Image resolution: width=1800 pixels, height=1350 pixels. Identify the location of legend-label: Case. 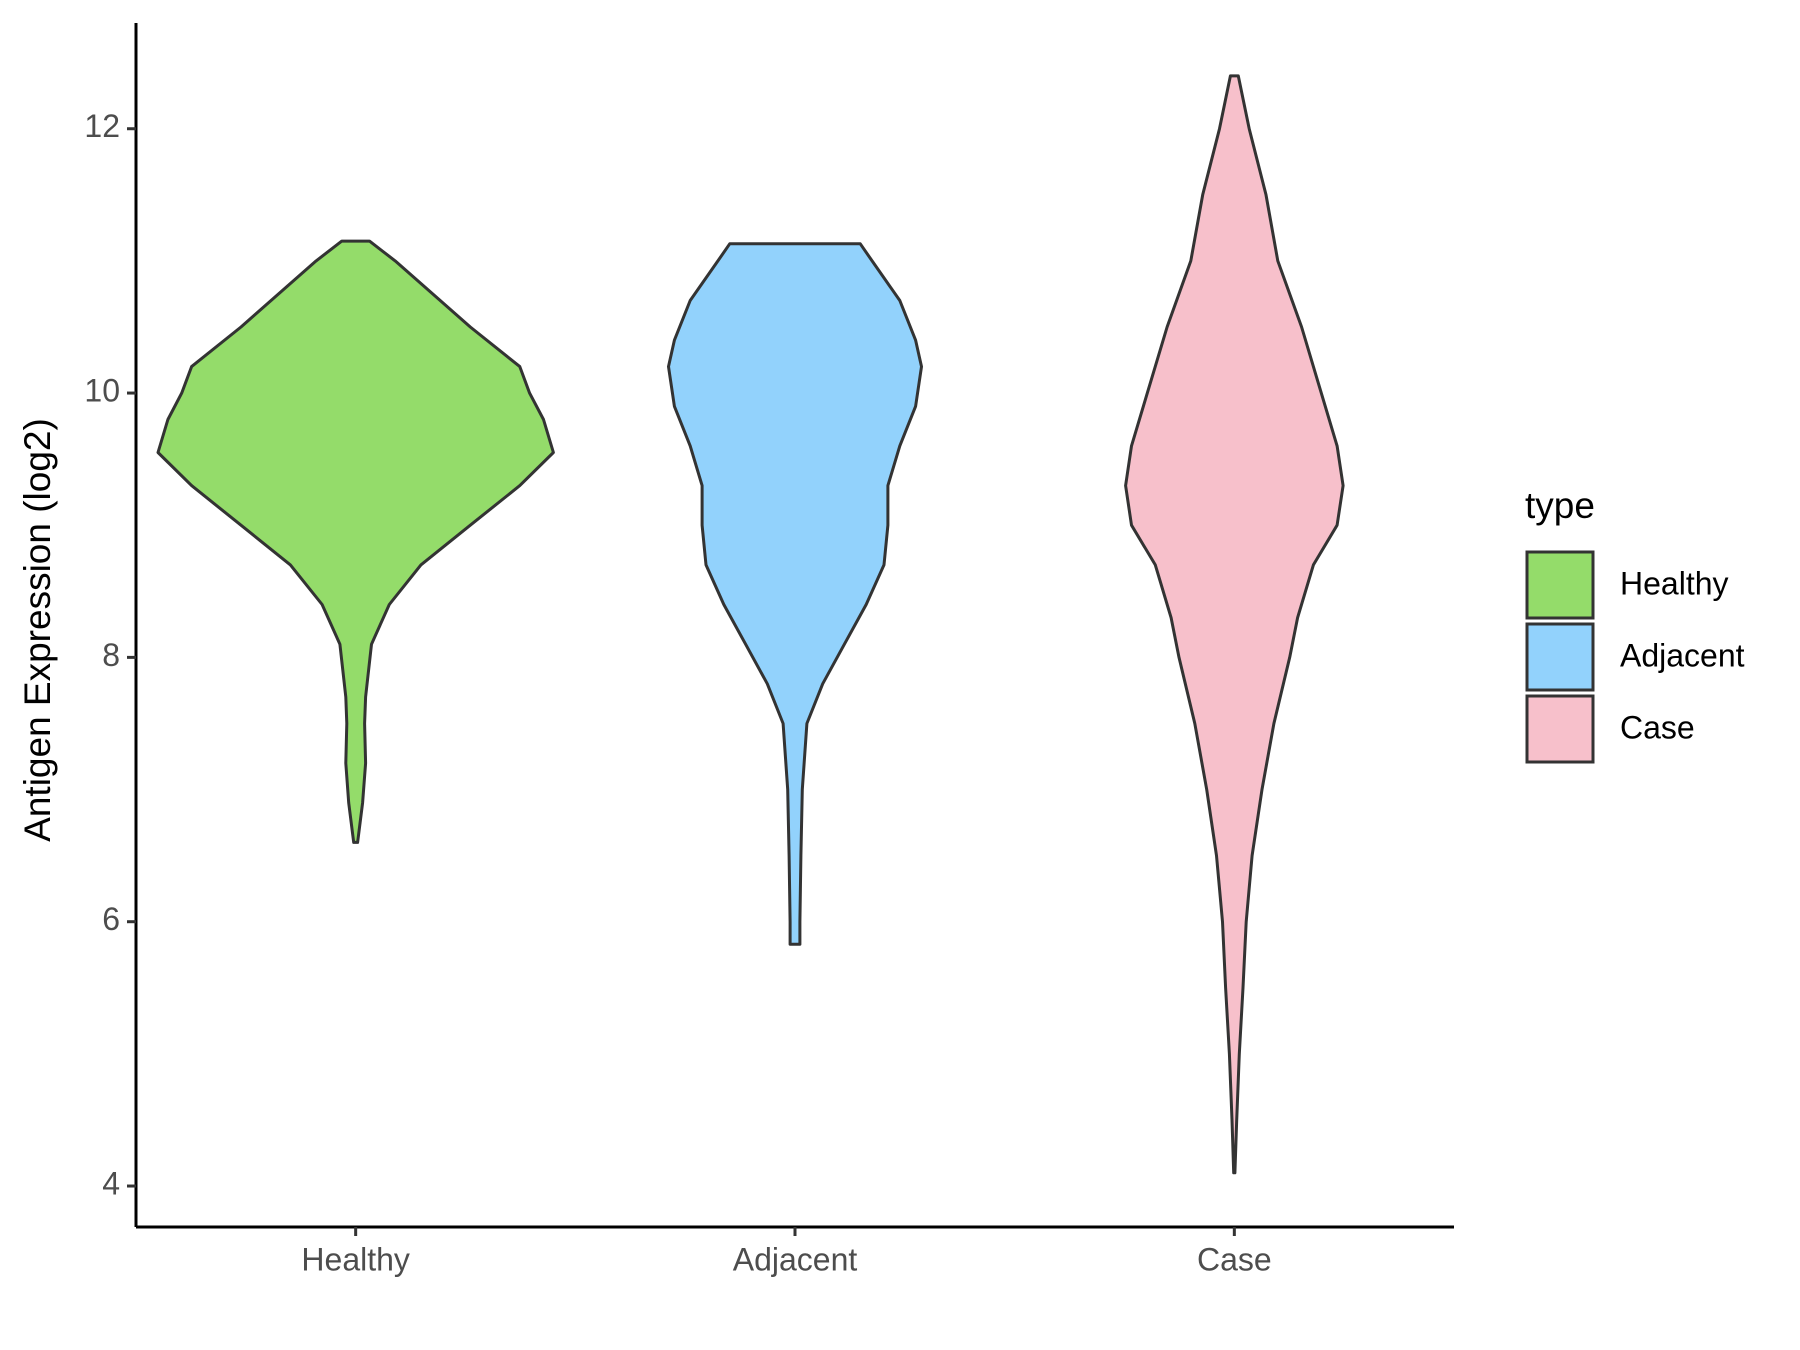
(1657, 727).